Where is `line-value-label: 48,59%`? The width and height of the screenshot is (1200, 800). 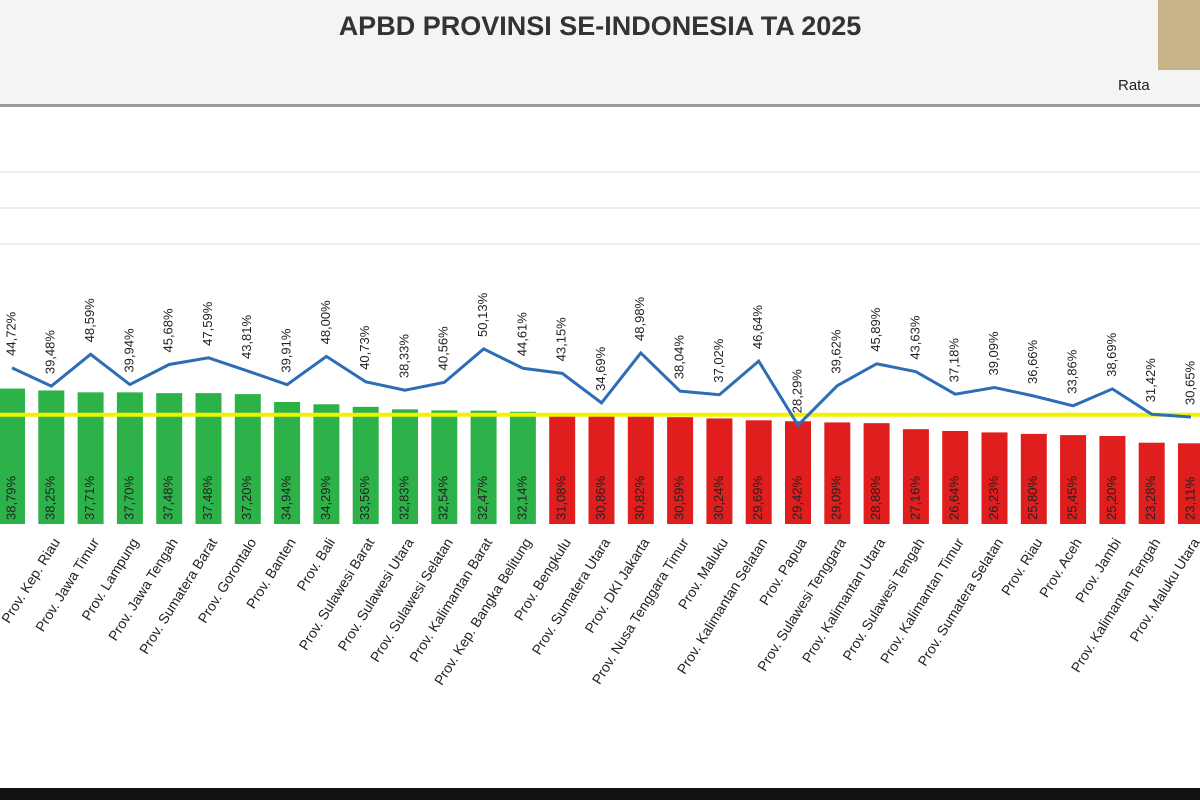
line-value-label: 48,59% is located at coordinates (89, 320).